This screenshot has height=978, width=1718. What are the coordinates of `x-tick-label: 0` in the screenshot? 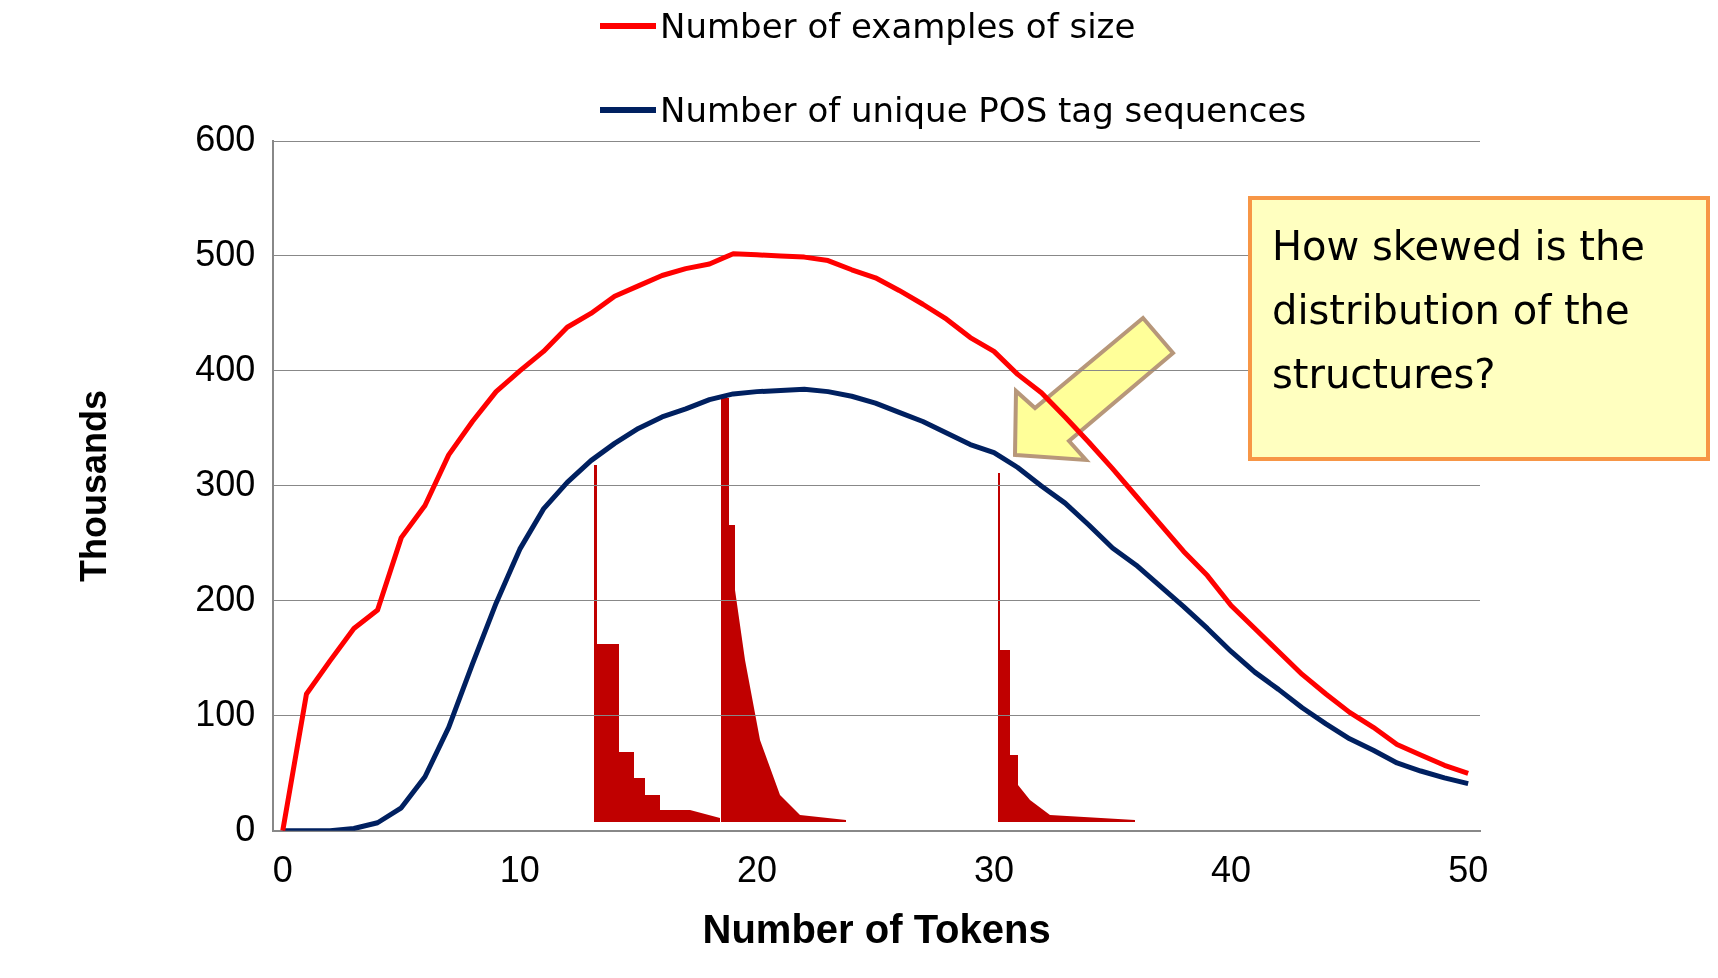 It's located at (282, 870).